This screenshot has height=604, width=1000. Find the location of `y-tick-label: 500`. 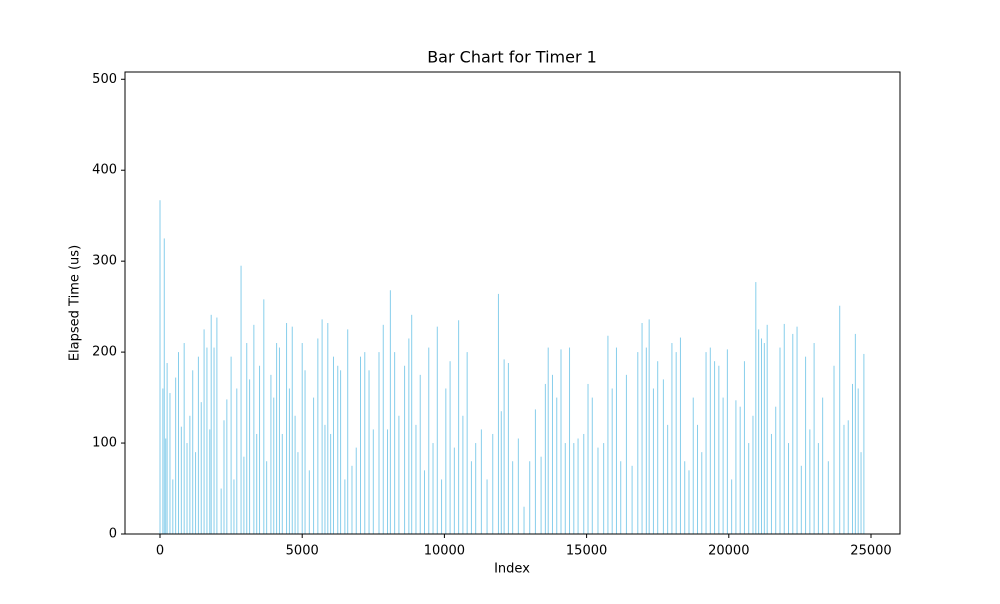

y-tick-label: 500 is located at coordinates (104, 79).